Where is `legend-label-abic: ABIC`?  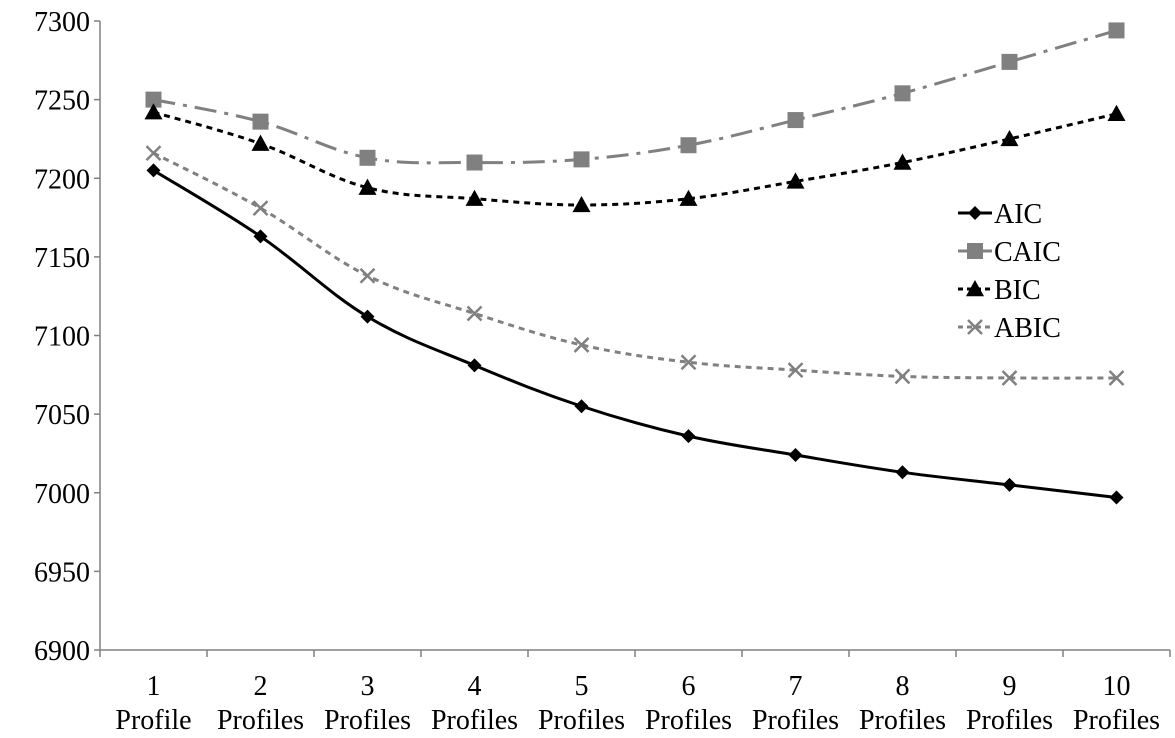
legend-label-abic: ABIC is located at coordinates (1027, 328).